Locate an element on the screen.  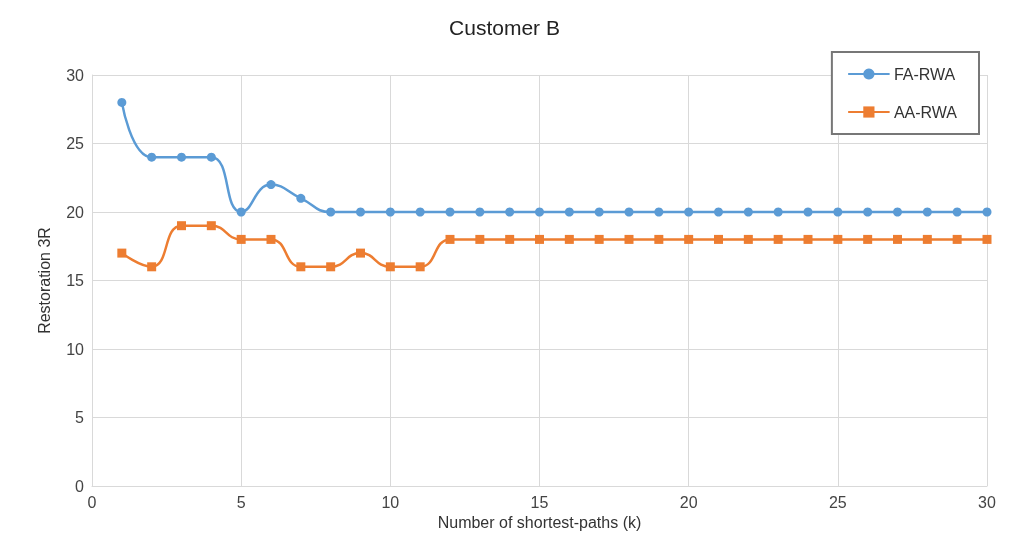
x-tick-label: 10 is located at coordinates (390, 502).